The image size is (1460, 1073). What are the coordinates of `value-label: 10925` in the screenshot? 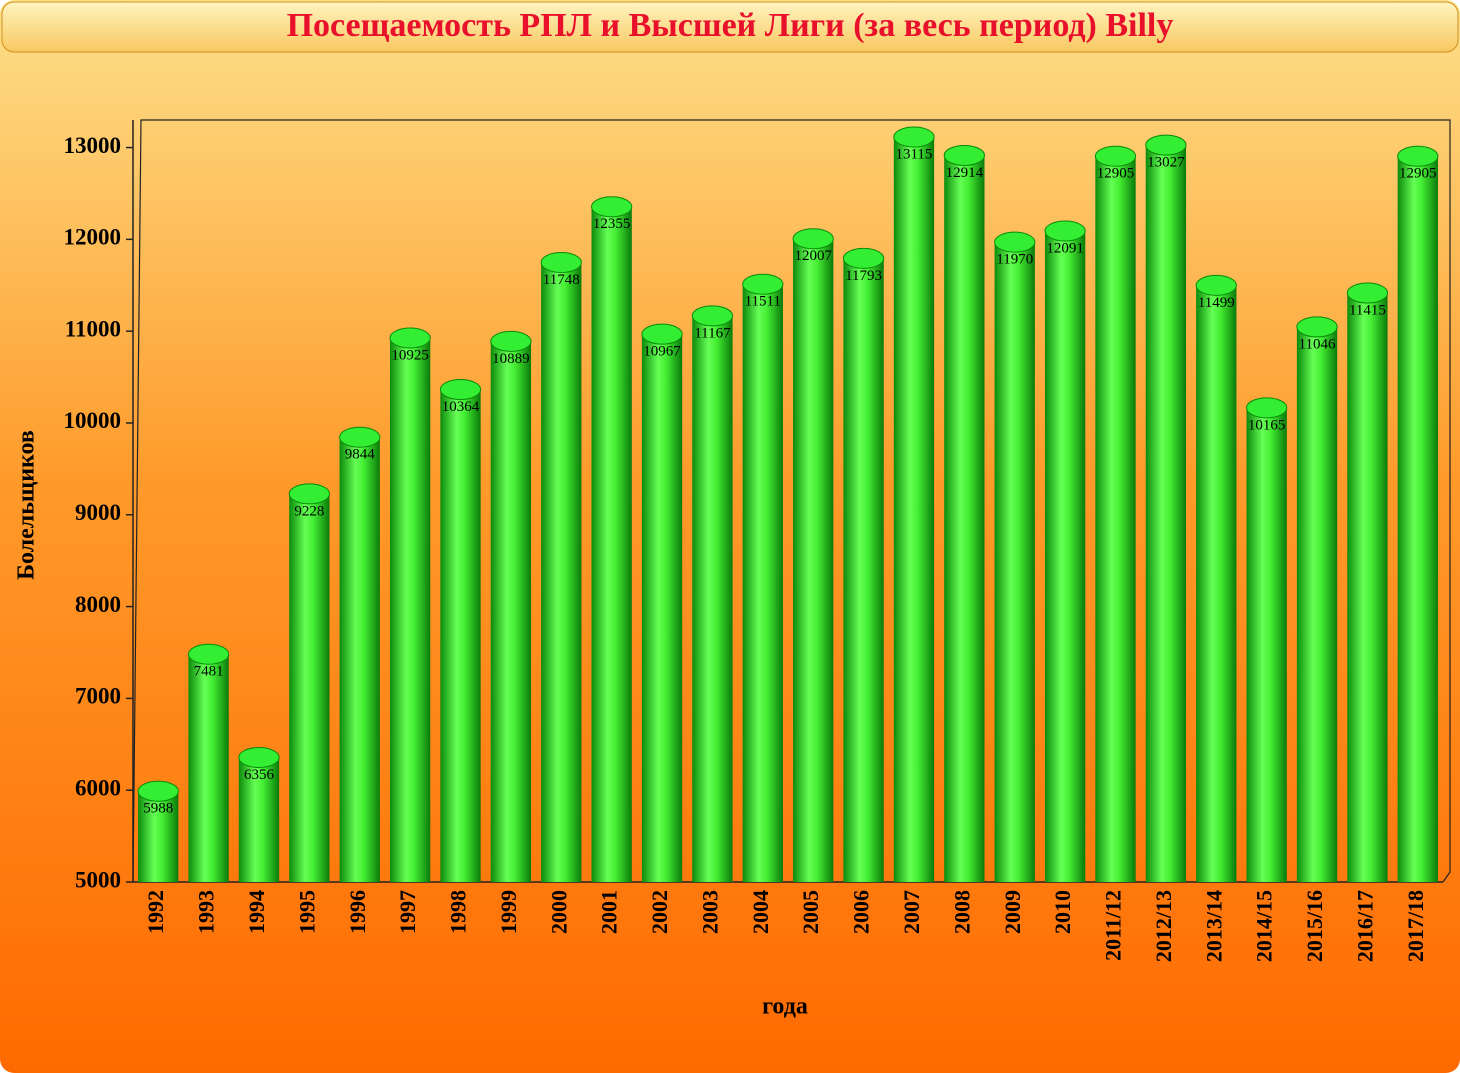 It's located at (410, 355).